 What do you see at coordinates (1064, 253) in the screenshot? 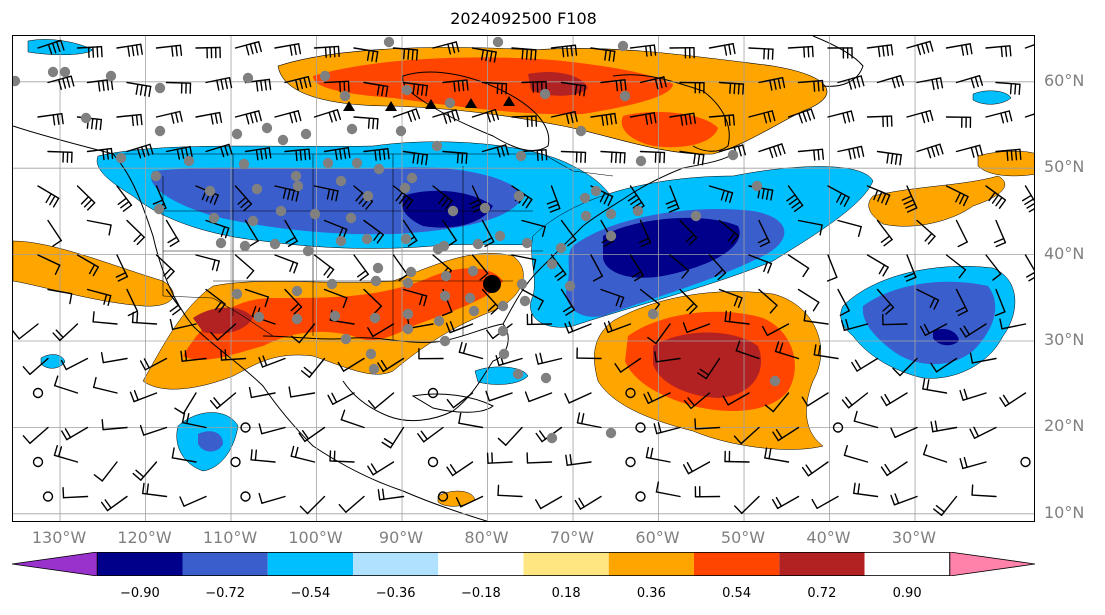
I see `latitude-label: 40°N` at bounding box center [1064, 253].